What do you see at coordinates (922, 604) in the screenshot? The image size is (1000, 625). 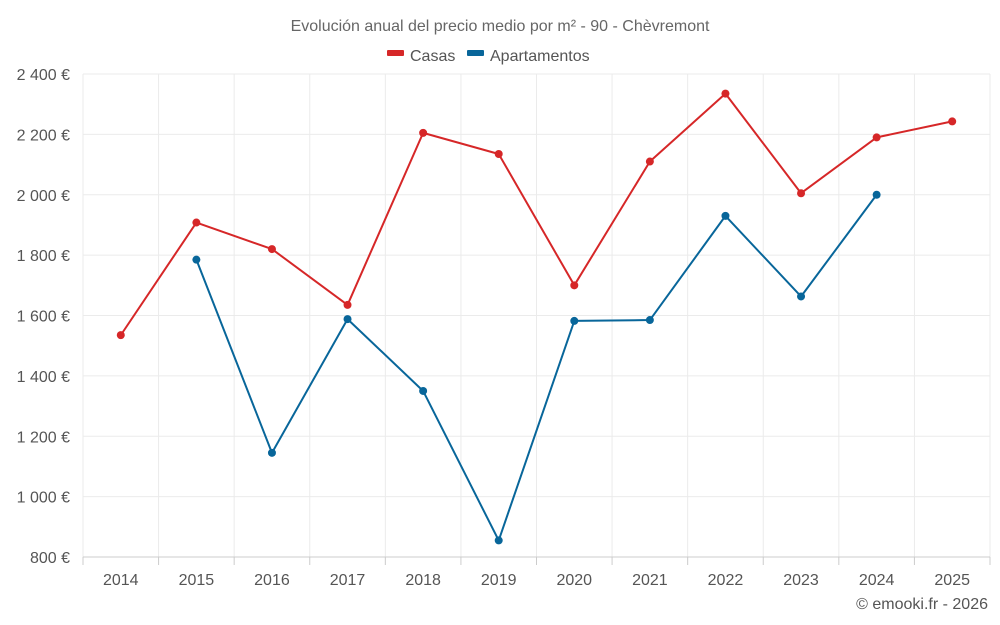 I see `credit-text: © emooki.fr - 2026` at bounding box center [922, 604].